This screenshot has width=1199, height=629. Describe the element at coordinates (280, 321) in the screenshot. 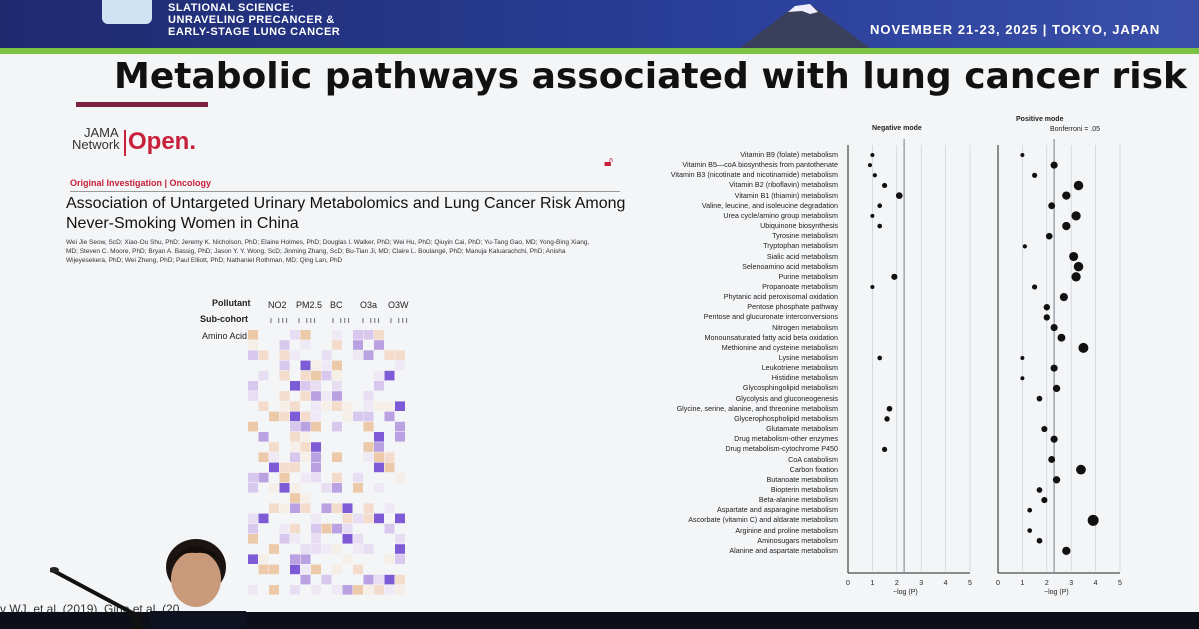

I see `subcohort-marks: I III` at that location.